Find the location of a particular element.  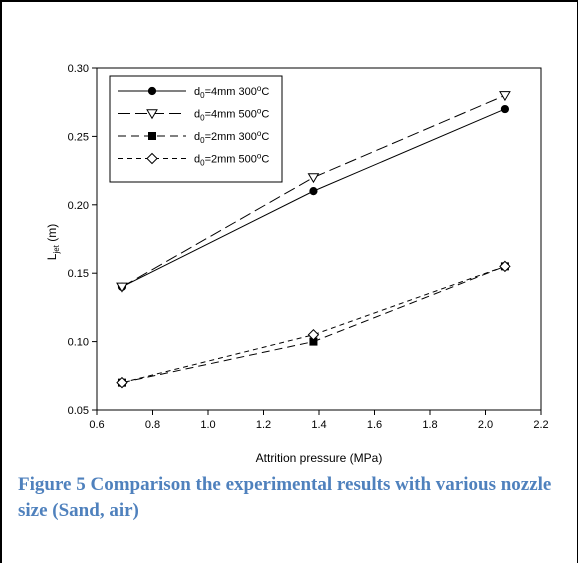

legend-label: d0=2mm 300oC is located at coordinates (231, 137).